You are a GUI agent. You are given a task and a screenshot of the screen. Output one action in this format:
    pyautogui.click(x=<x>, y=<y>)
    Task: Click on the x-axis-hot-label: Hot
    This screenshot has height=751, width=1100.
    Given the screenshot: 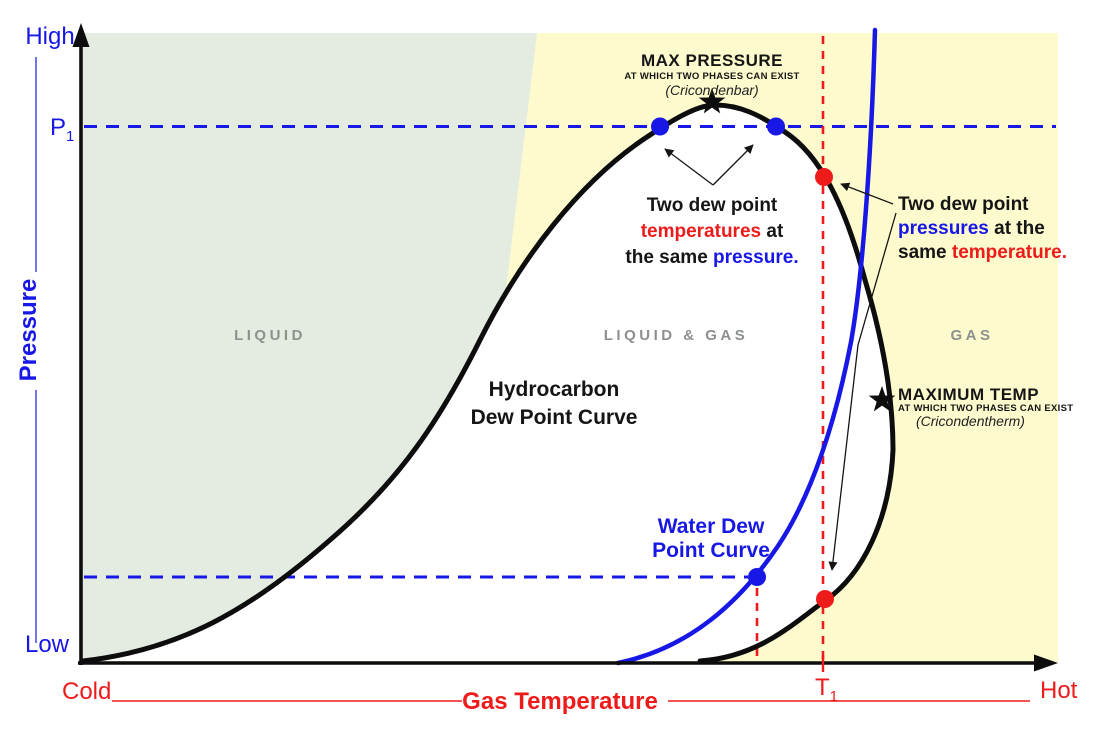 What is the action you would take?
    pyautogui.click(x=1059, y=690)
    